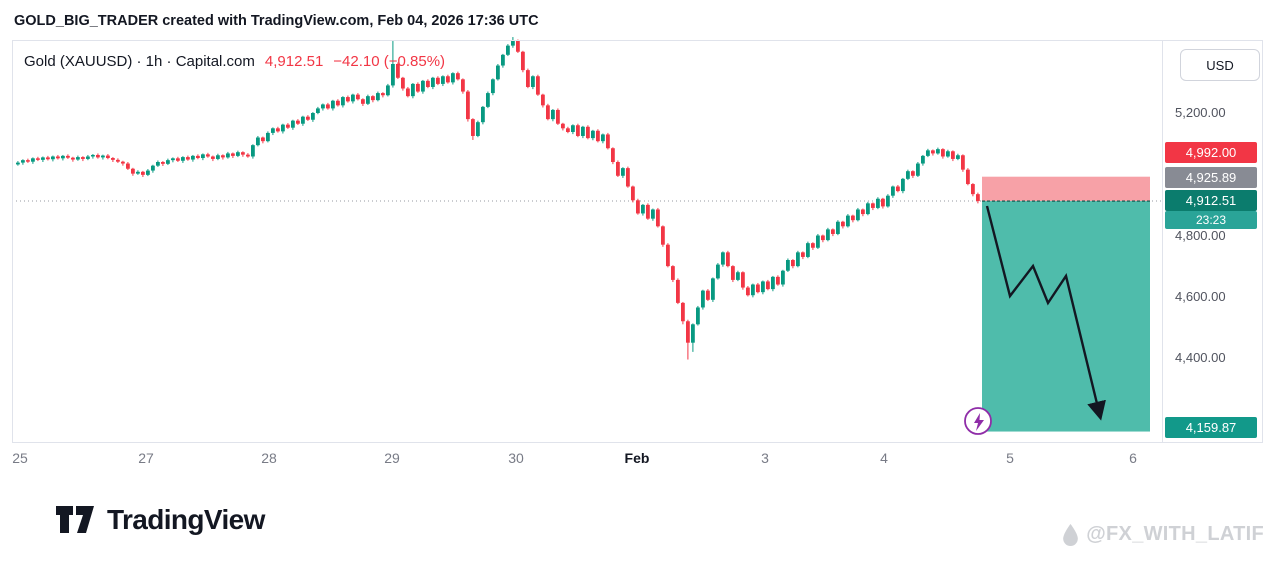 This screenshot has height=568, width=1280. Describe the element at coordinates (139, 61) in the screenshot. I see `symbol-title: Gold (XAUUSD) · 1h · Capital.com` at that location.